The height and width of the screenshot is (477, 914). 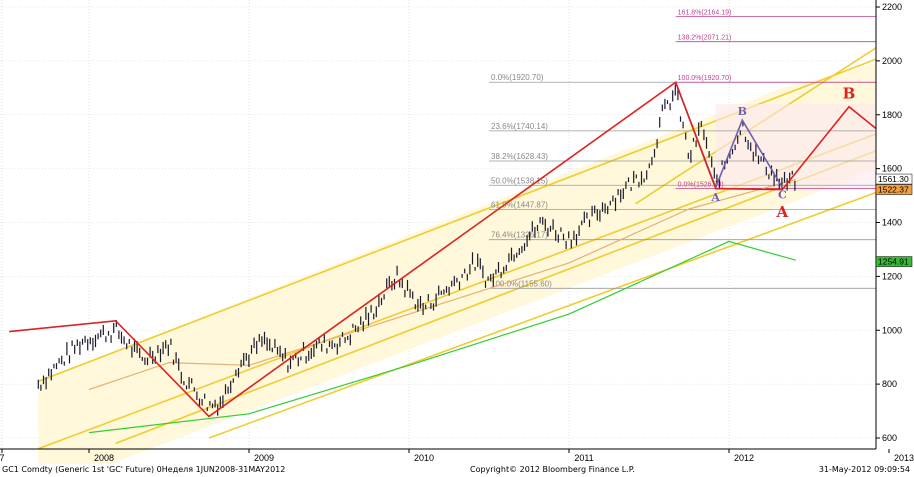 What do you see at coordinates (782, 194) in the screenshot?
I see `wave-label: C` at bounding box center [782, 194].